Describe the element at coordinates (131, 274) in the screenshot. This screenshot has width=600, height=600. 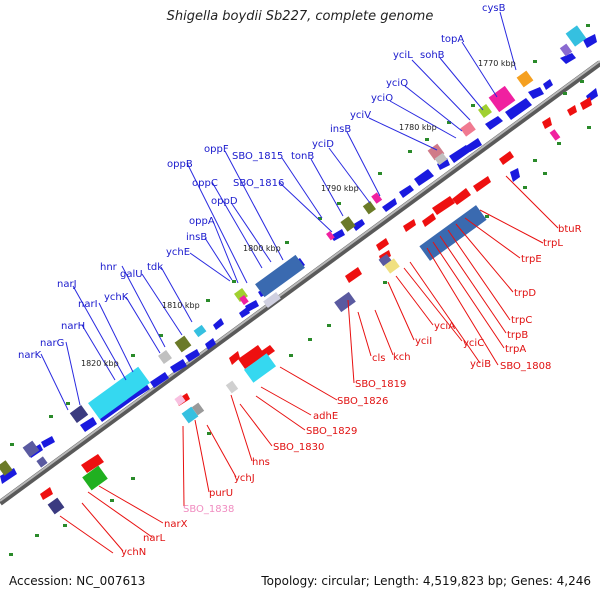
I see `gene-label: galU` at that location.